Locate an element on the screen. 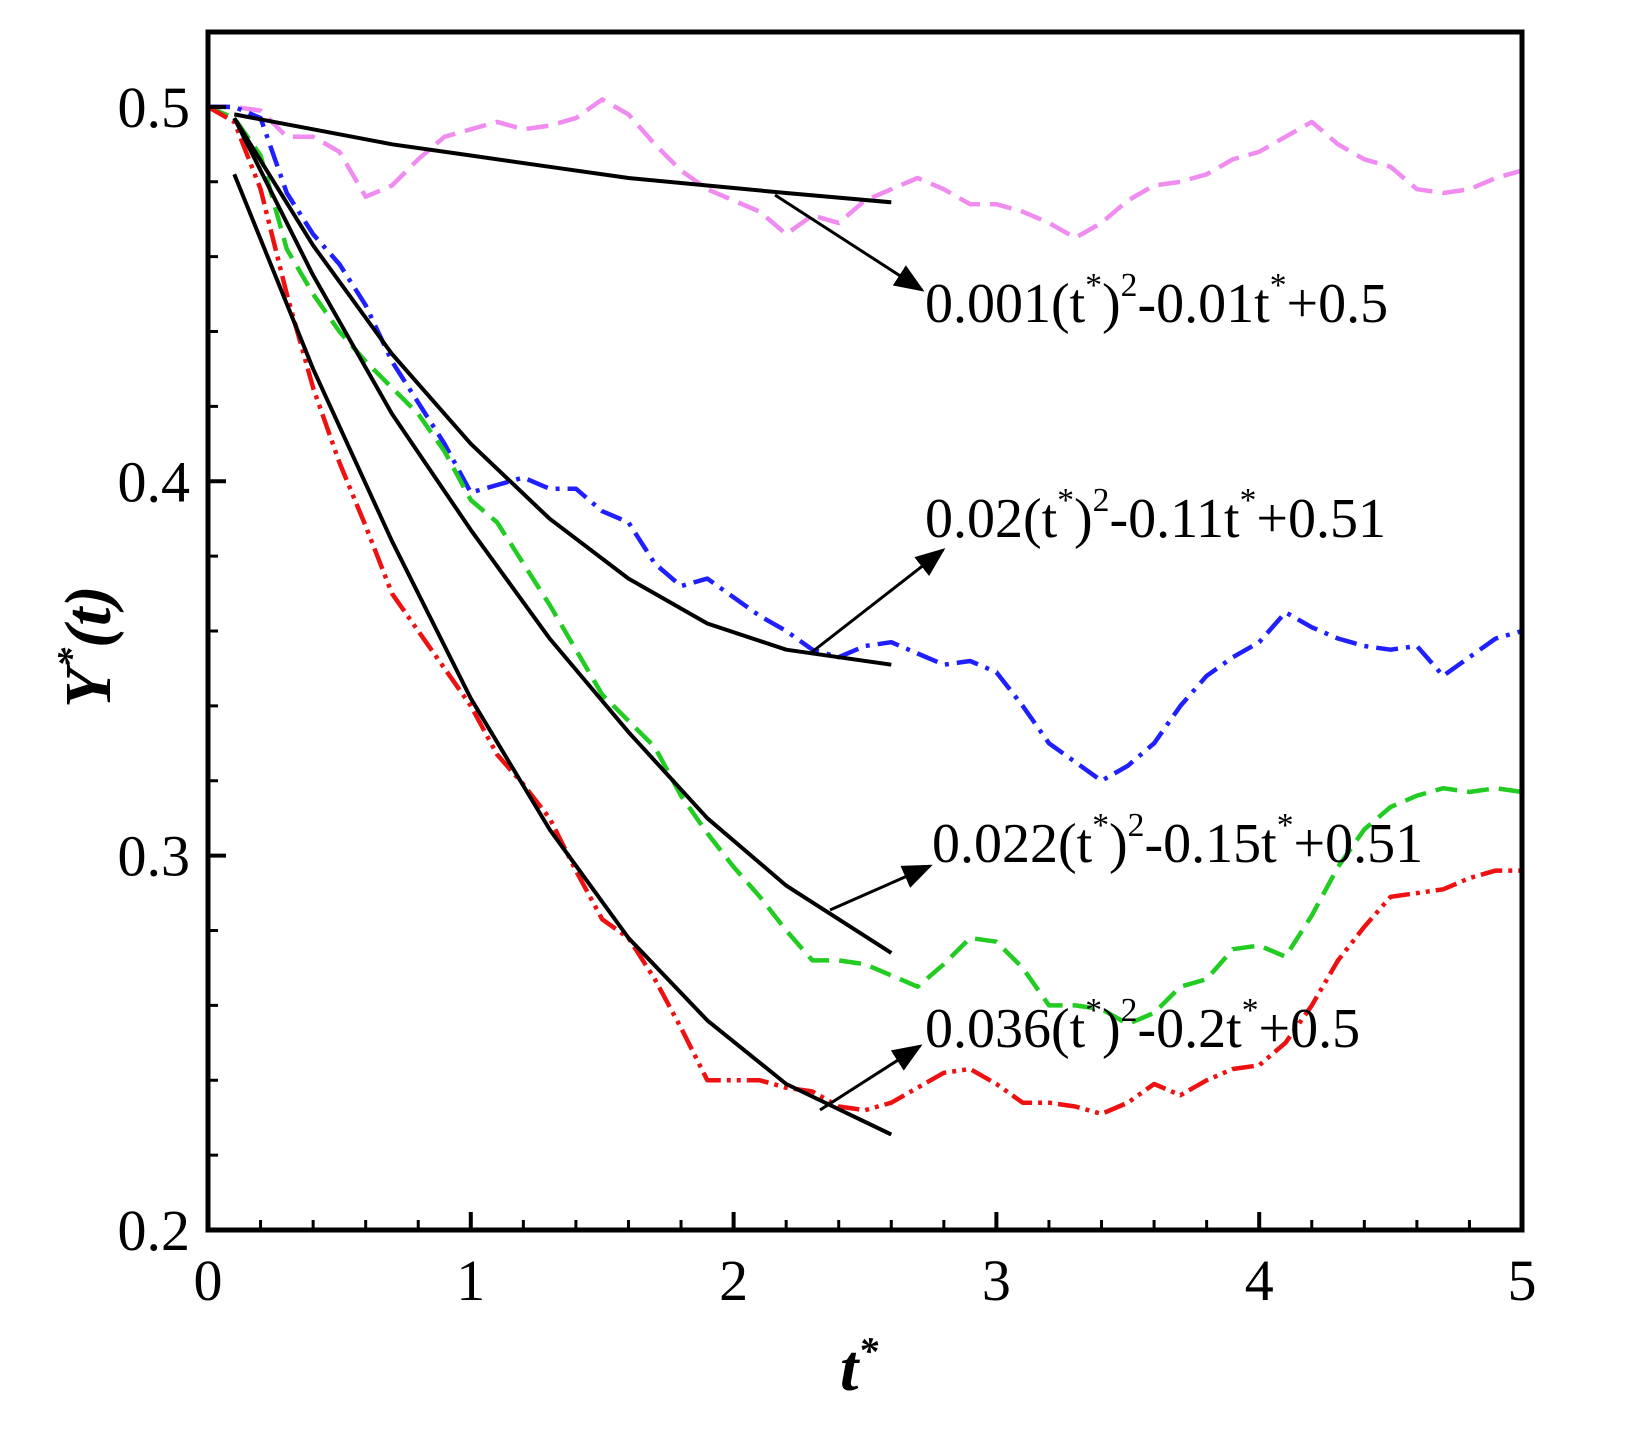  x-tick-label: 0 is located at coordinates (208, 1280).